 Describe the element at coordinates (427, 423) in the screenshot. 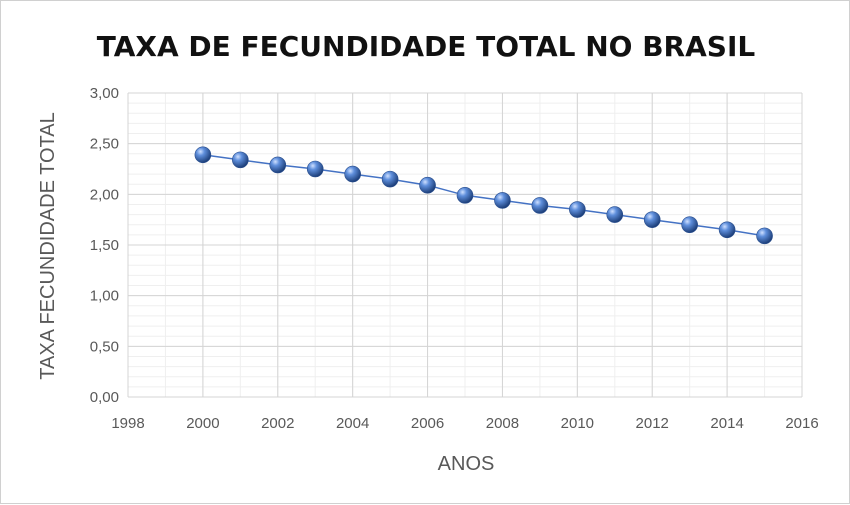

I see `x-tick-label: 2006` at that location.